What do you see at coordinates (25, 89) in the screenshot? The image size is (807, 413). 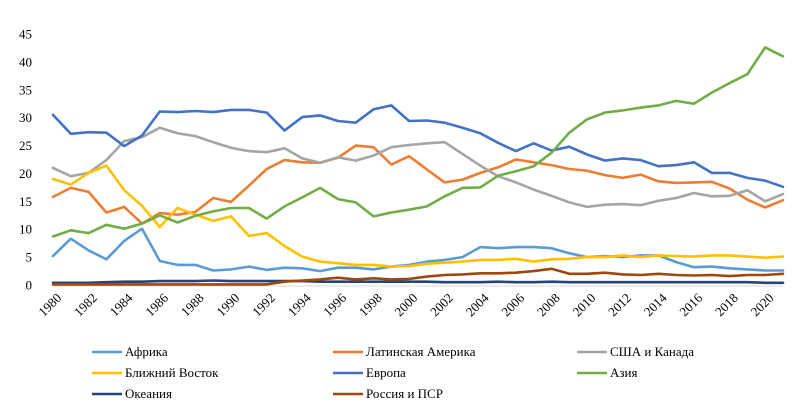 I see `y-tick-label: 35` at bounding box center [25, 89].